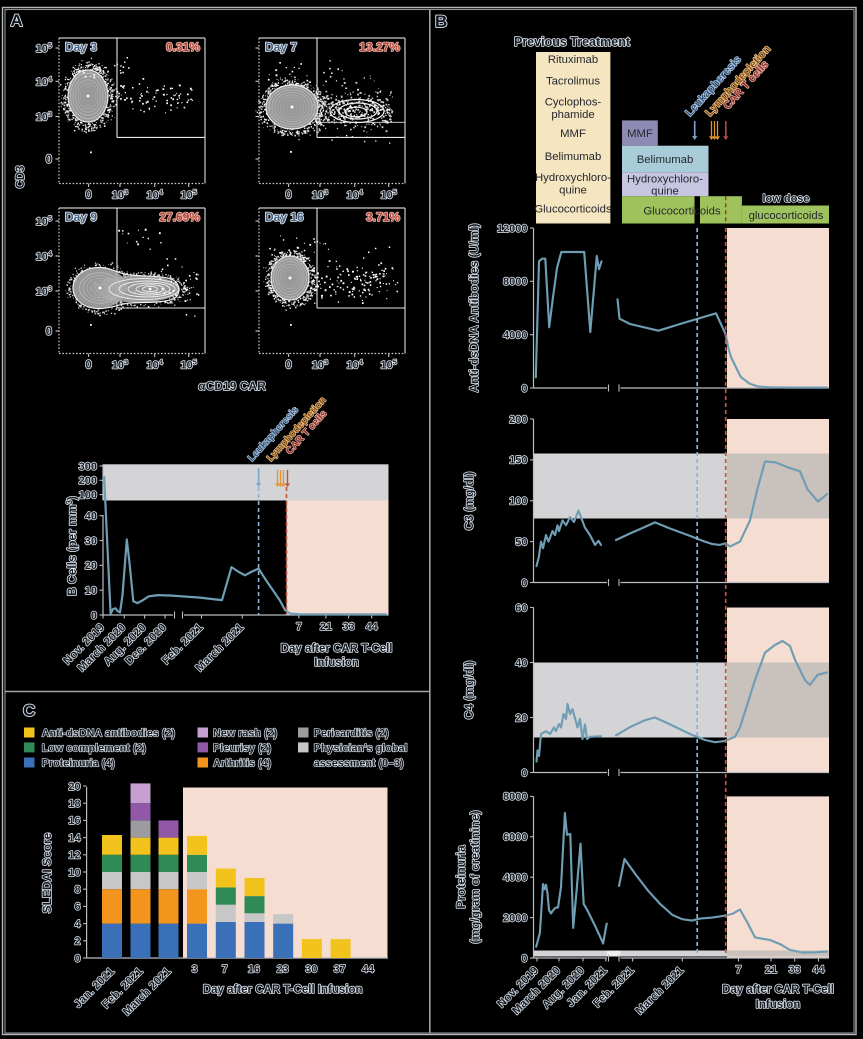  I want to click on svg-text: 8, so click(77, 890).